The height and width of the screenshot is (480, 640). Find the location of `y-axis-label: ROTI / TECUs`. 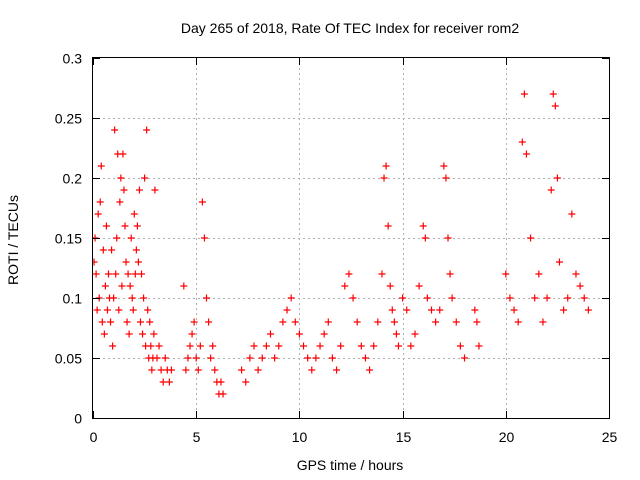

y-axis-label: ROTI / TECUs is located at coordinates (13, 240).